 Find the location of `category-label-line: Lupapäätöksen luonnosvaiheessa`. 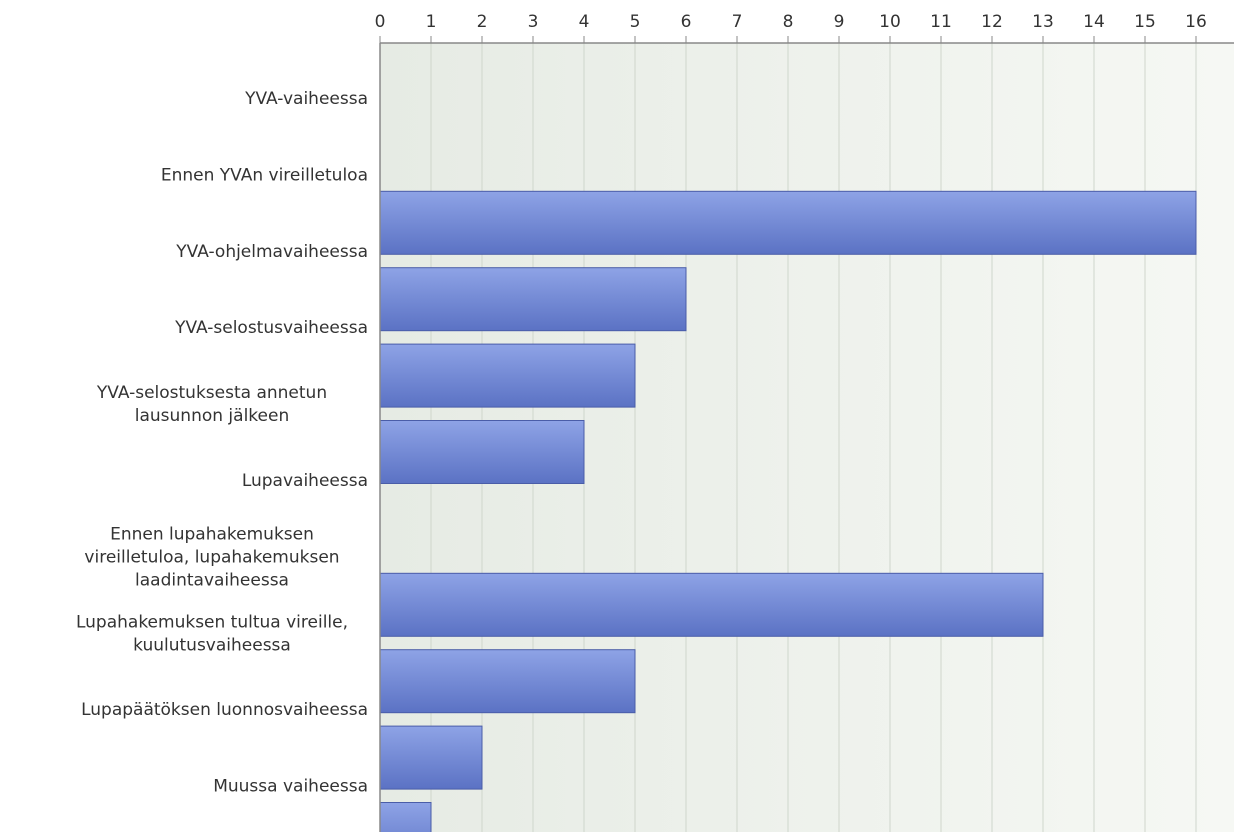

category-label-line: Lupapäätöksen luonnosvaiheessa is located at coordinates (224, 710).